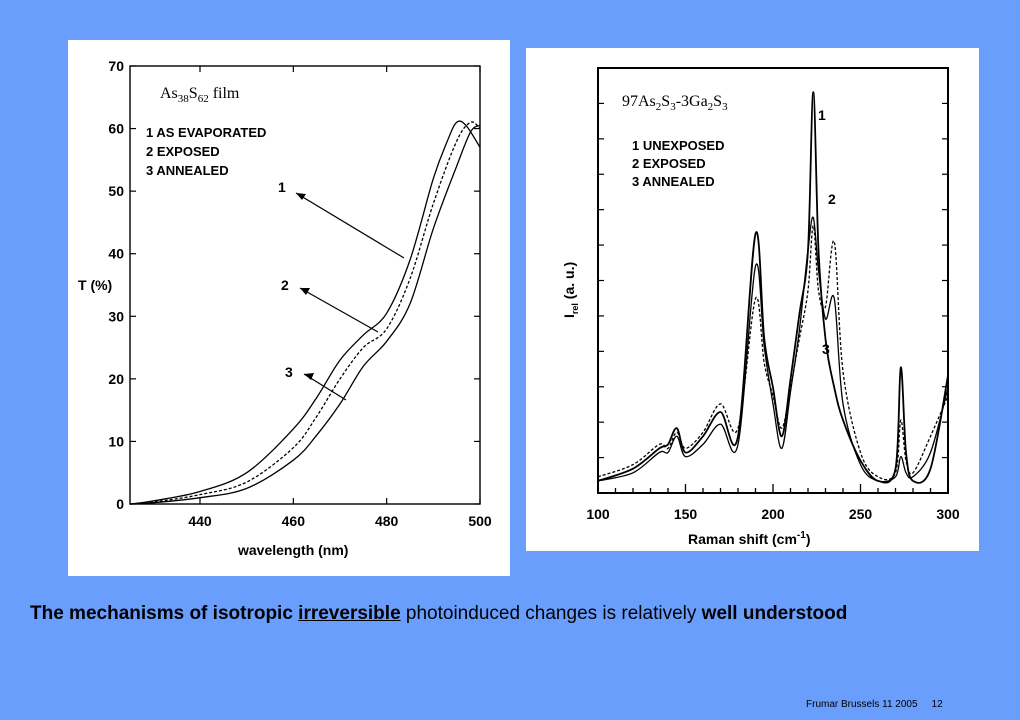 The width and height of the screenshot is (1020, 720). Describe the element at coordinates (673, 181) in the screenshot. I see `raman-legend-item-3: 3 ANNEALED` at that location.